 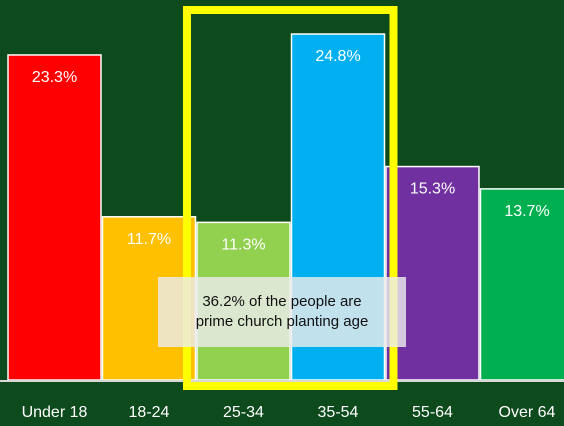 I want to click on data-label: 24.8%, so click(x=337, y=56).